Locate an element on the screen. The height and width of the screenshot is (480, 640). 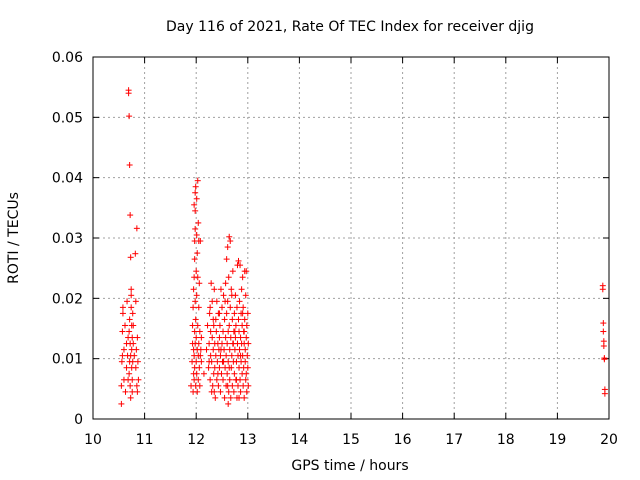
y-tick-label: 0.04 is located at coordinates (67, 179).